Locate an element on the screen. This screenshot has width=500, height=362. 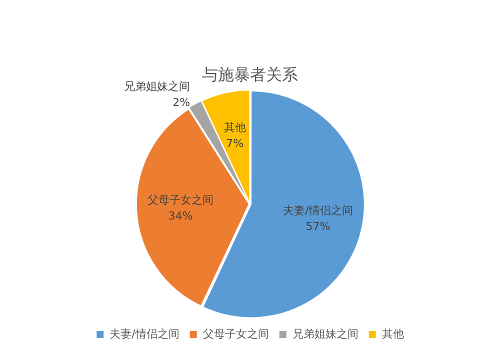
legend-label: 夫妻/情侣之间 is located at coordinates (145, 333).